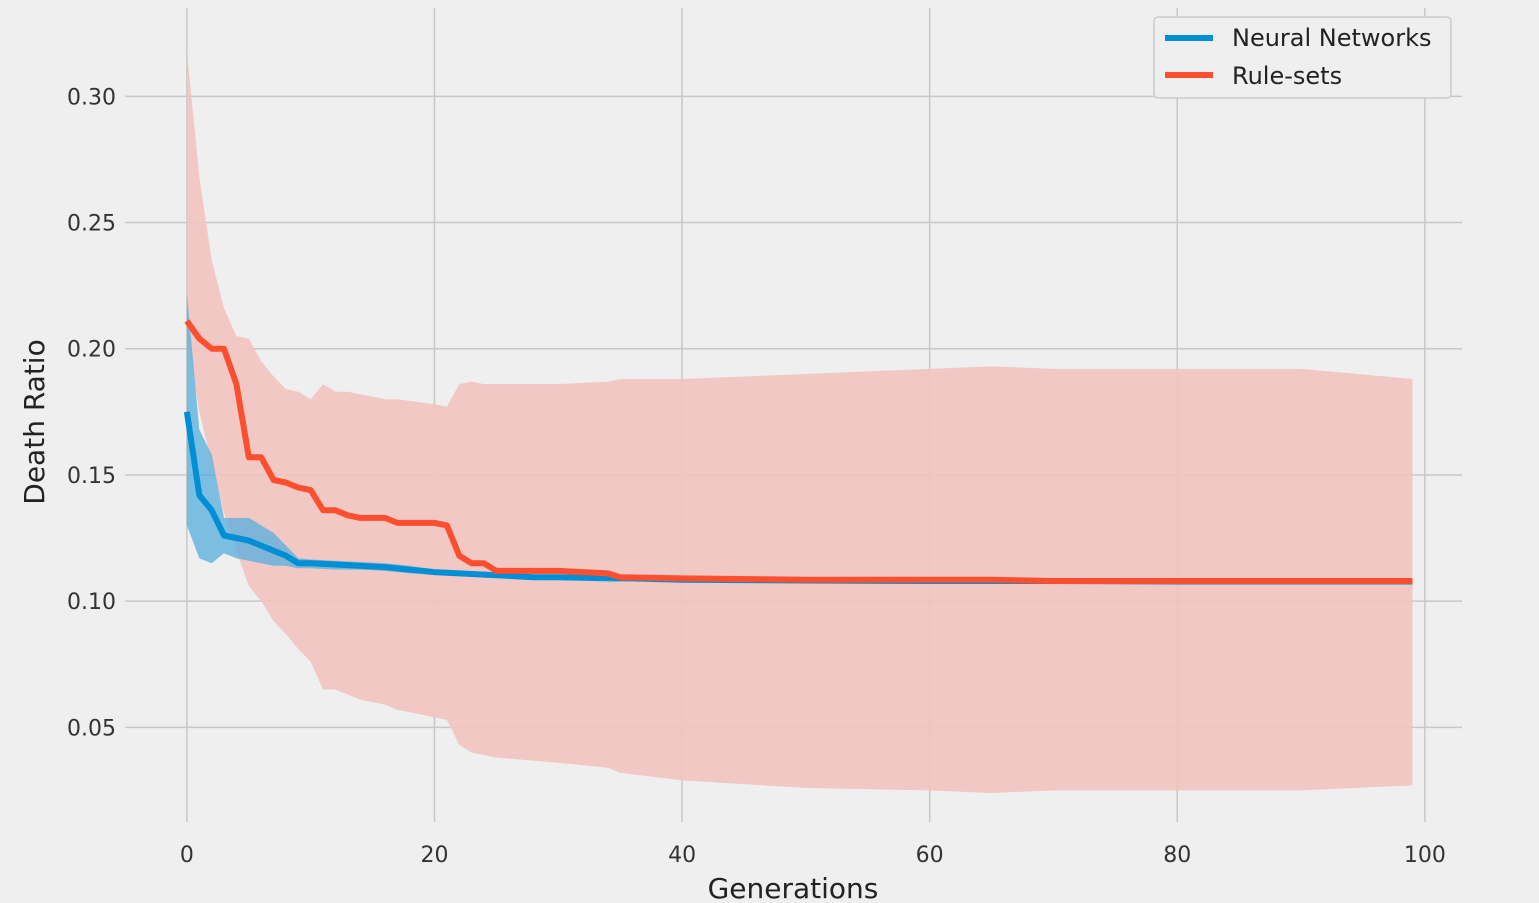 The image size is (1539, 903). What do you see at coordinates (1287, 76) in the screenshot?
I see `legend-label-rule-sets: Rule-sets` at bounding box center [1287, 76].